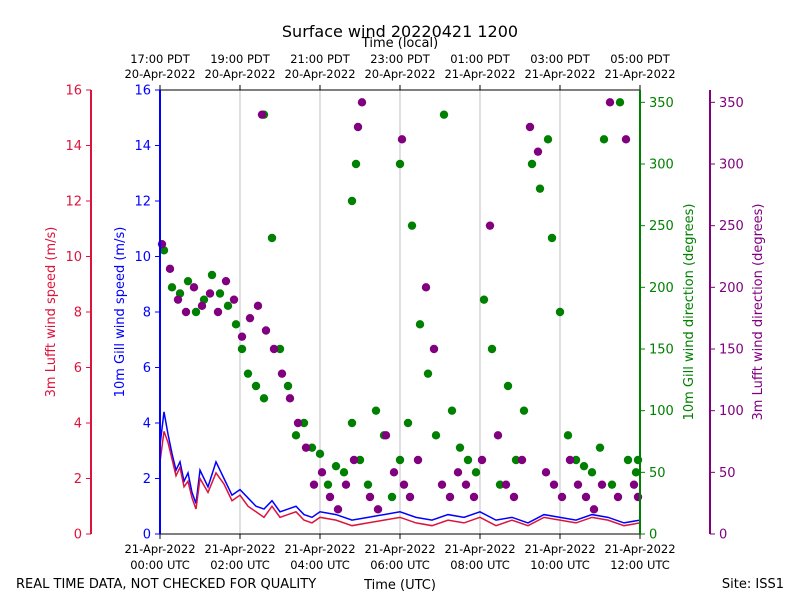 This screenshot has height=604, width=800. I want to click on lufft-speed-axis-tick-label: 14, so click(73, 146).